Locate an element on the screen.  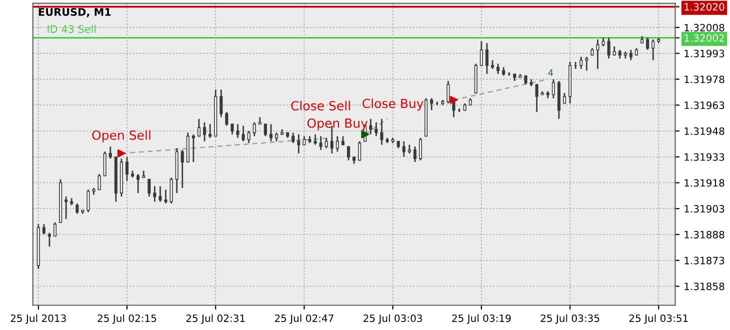
ref-line-label: ID 43 Sell is located at coordinates (72, 29).